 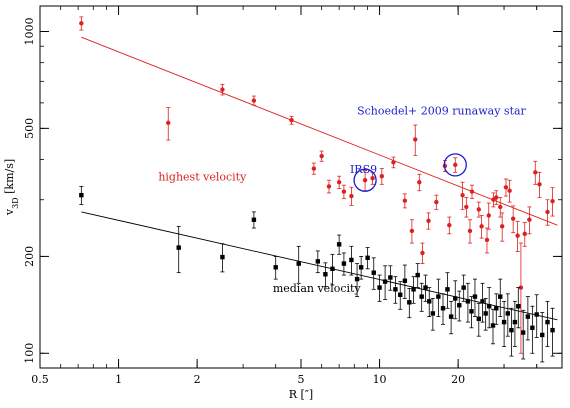 I want to click on annotation-text: IRS9, so click(x=363, y=169).